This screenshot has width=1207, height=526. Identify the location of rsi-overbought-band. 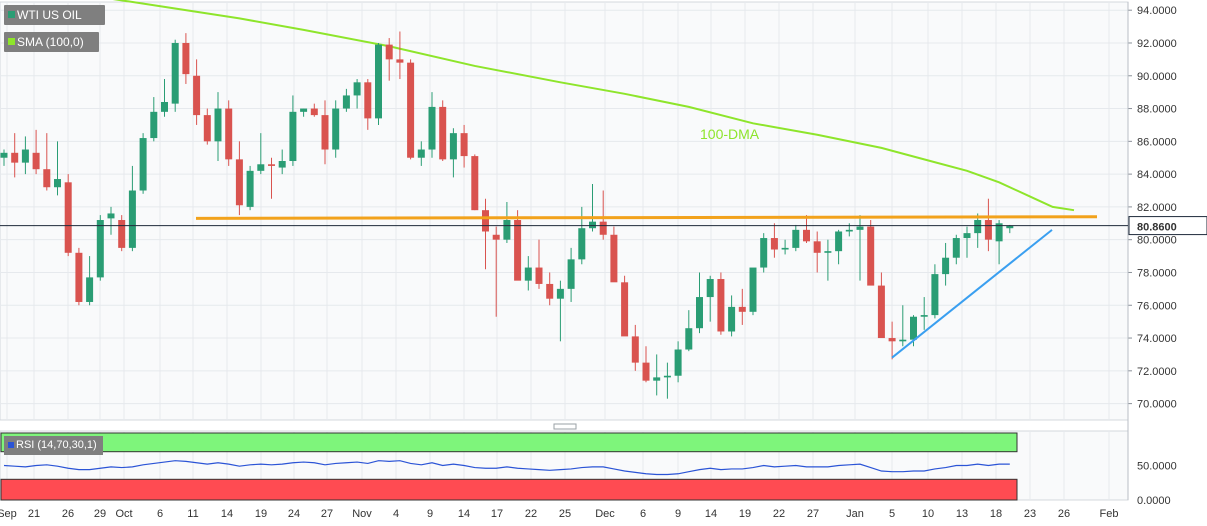
(509, 442).